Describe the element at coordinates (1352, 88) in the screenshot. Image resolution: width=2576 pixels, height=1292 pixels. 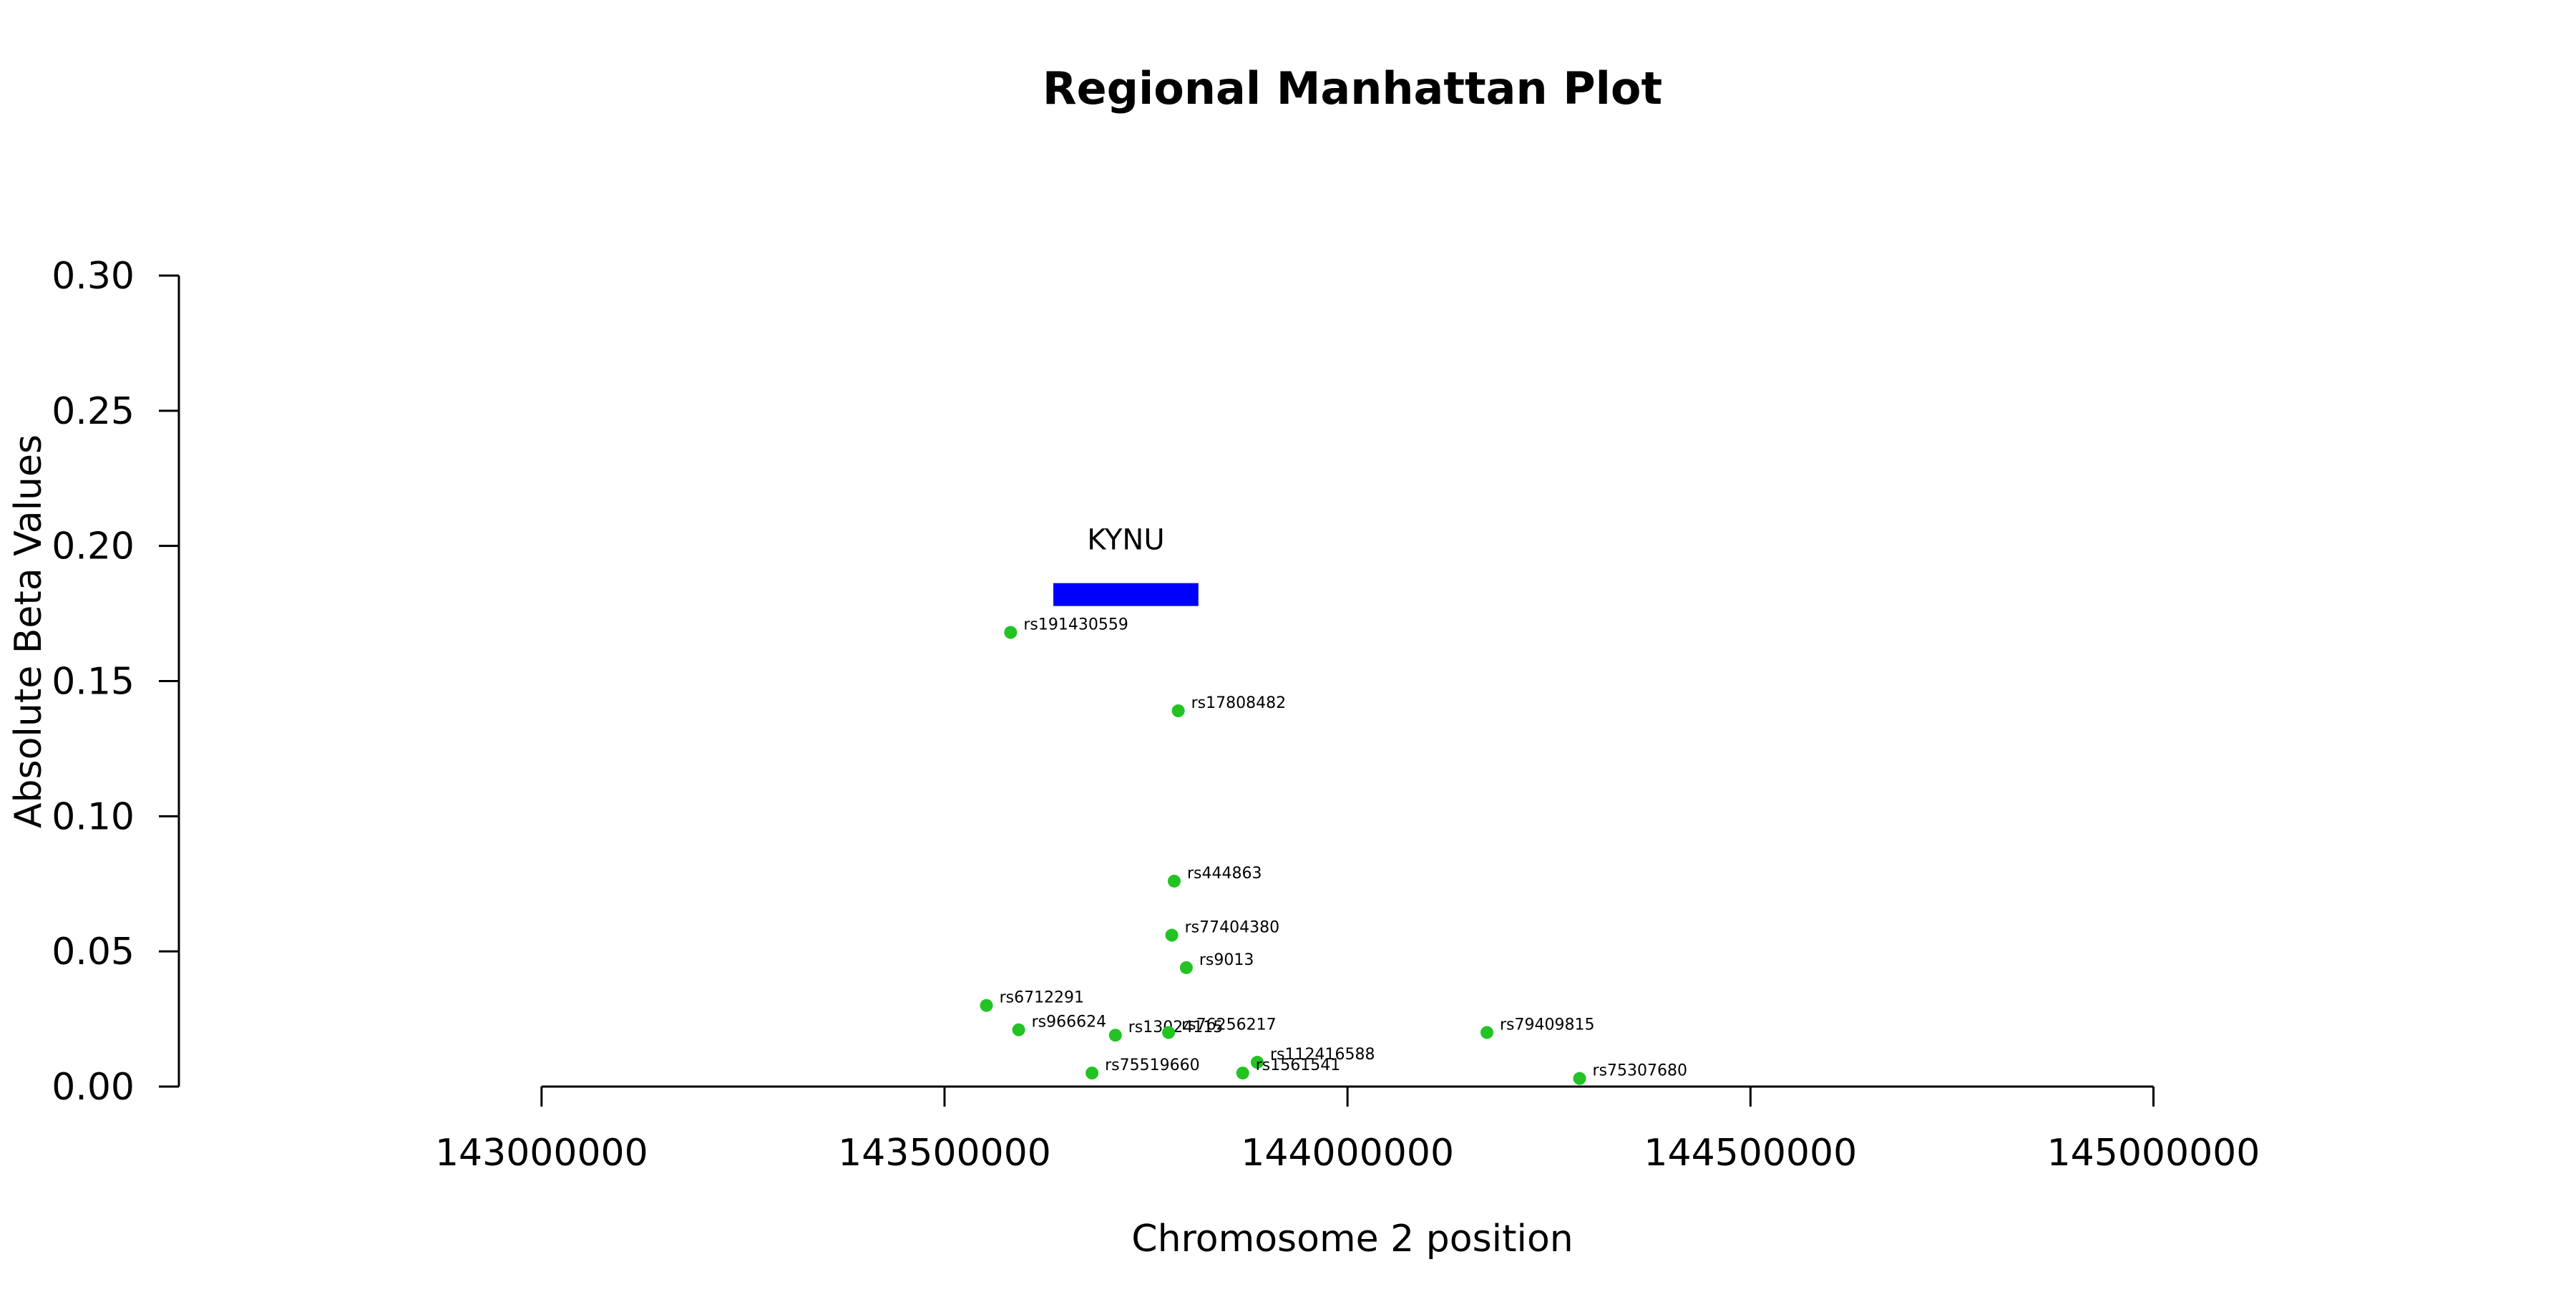
I see `chart-title: Regional Manhattan Plot` at that location.